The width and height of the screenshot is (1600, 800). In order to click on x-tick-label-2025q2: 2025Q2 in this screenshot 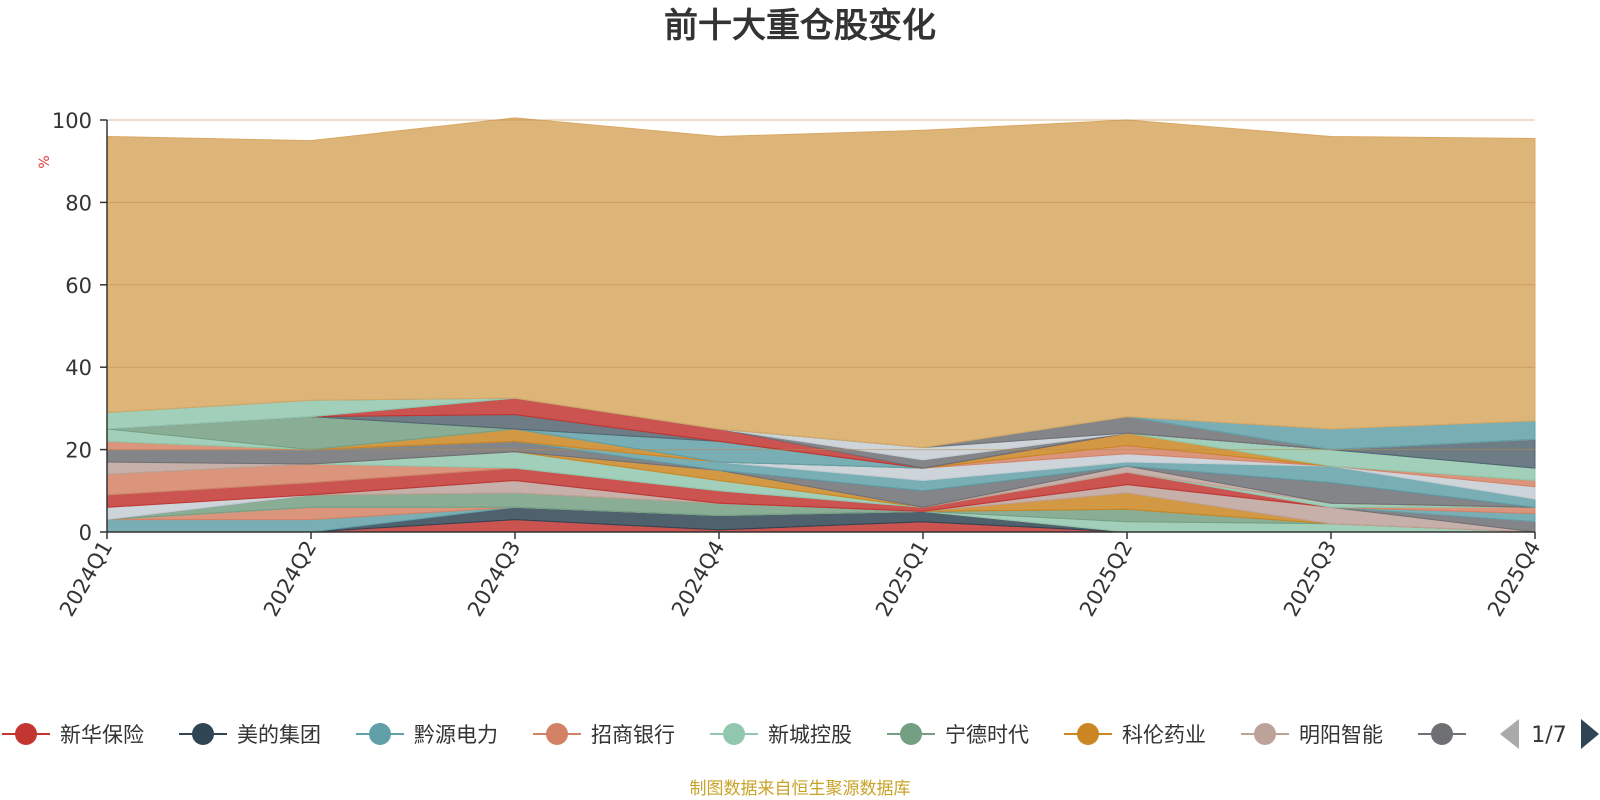, I will do `click(1106, 579)`.